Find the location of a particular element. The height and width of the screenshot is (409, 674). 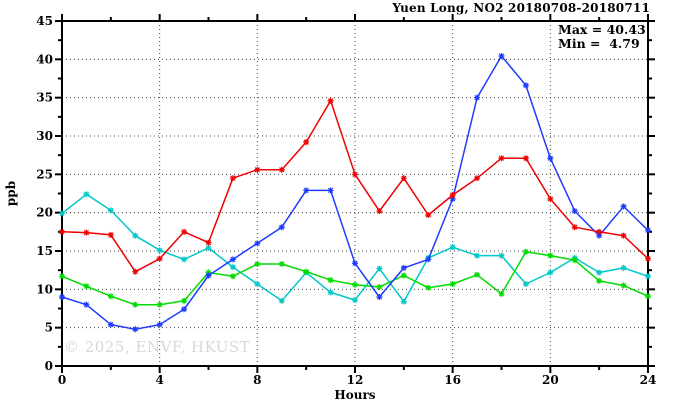

y-tick-label: 0 is located at coordinates (49, 366).